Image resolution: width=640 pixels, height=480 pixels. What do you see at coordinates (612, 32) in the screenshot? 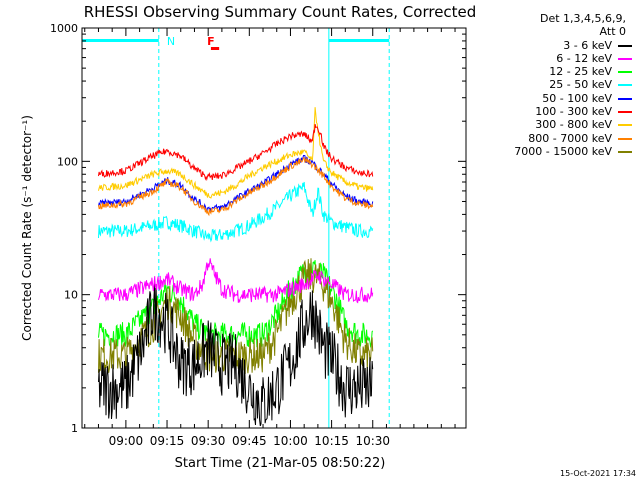
I see `legend-header-line-2: Att 0` at bounding box center [612, 32].